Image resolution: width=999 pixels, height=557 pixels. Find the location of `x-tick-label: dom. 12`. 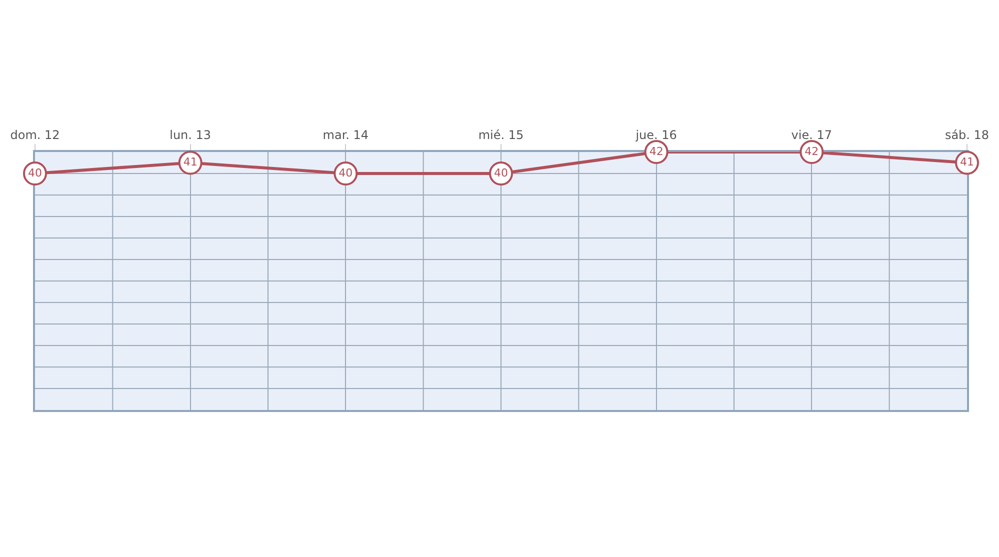

x-tick-label: dom. 12 is located at coordinates (35, 135).